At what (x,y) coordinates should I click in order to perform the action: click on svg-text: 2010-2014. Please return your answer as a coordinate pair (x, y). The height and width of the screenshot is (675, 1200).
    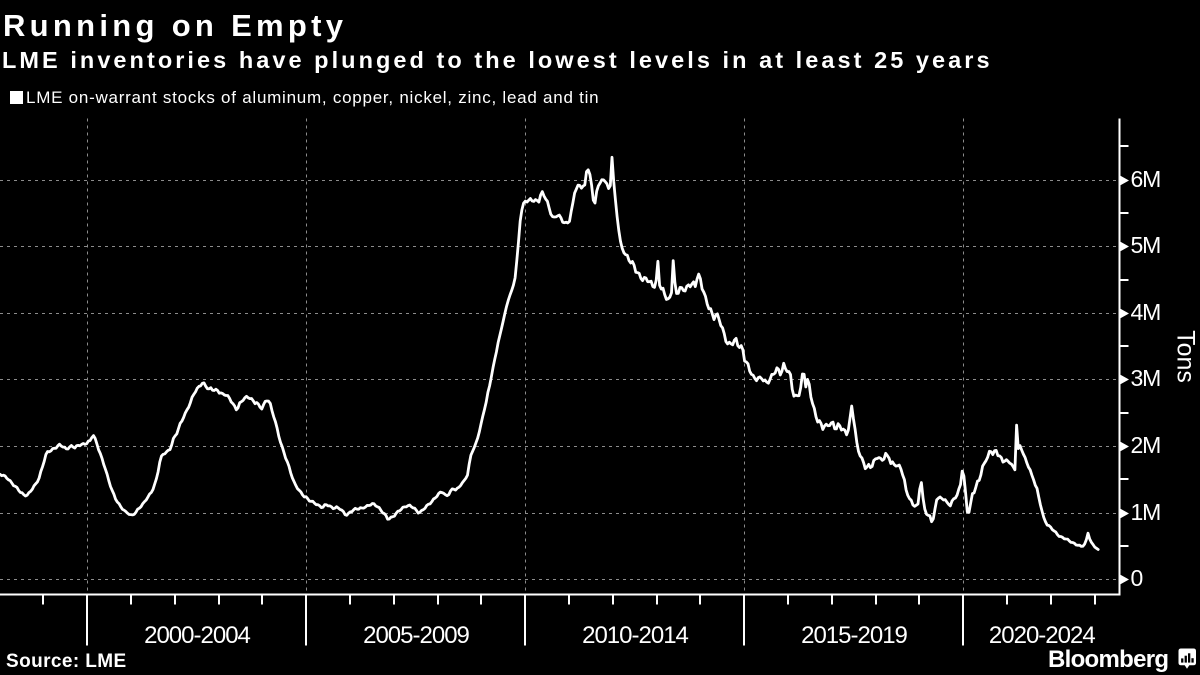
    Looking at the image, I should click on (635, 635).